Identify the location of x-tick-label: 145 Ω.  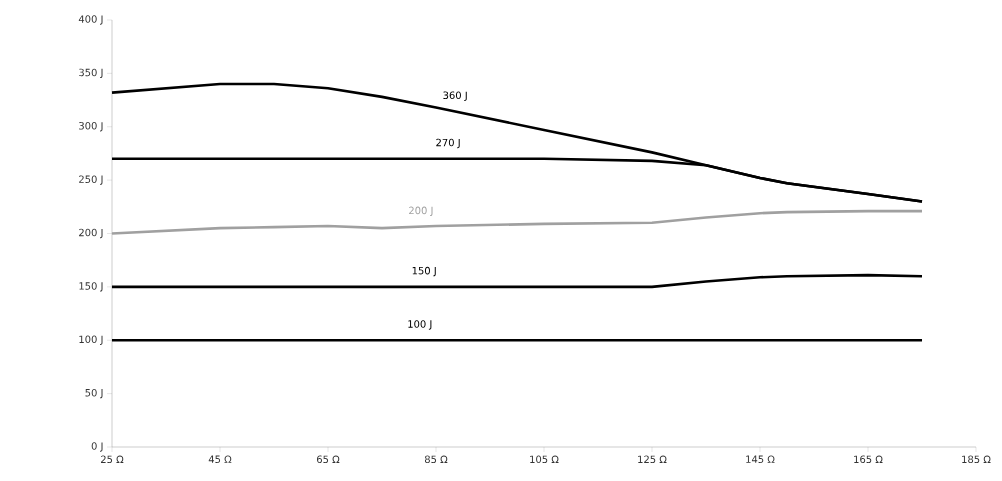
(760, 459).